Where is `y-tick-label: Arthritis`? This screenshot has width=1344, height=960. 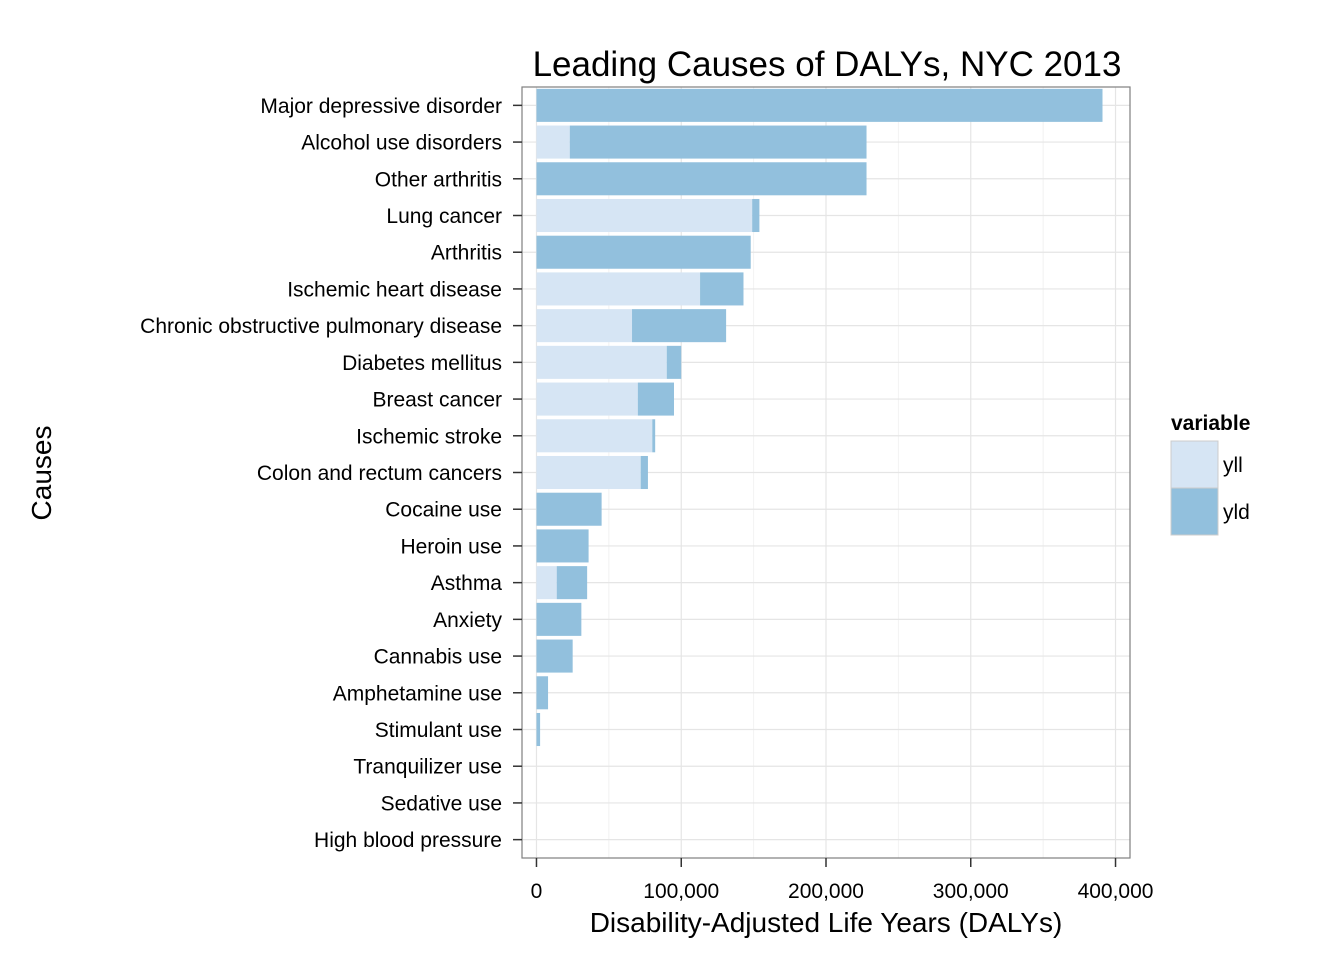
y-tick-label: Arthritis is located at coordinates (466, 253).